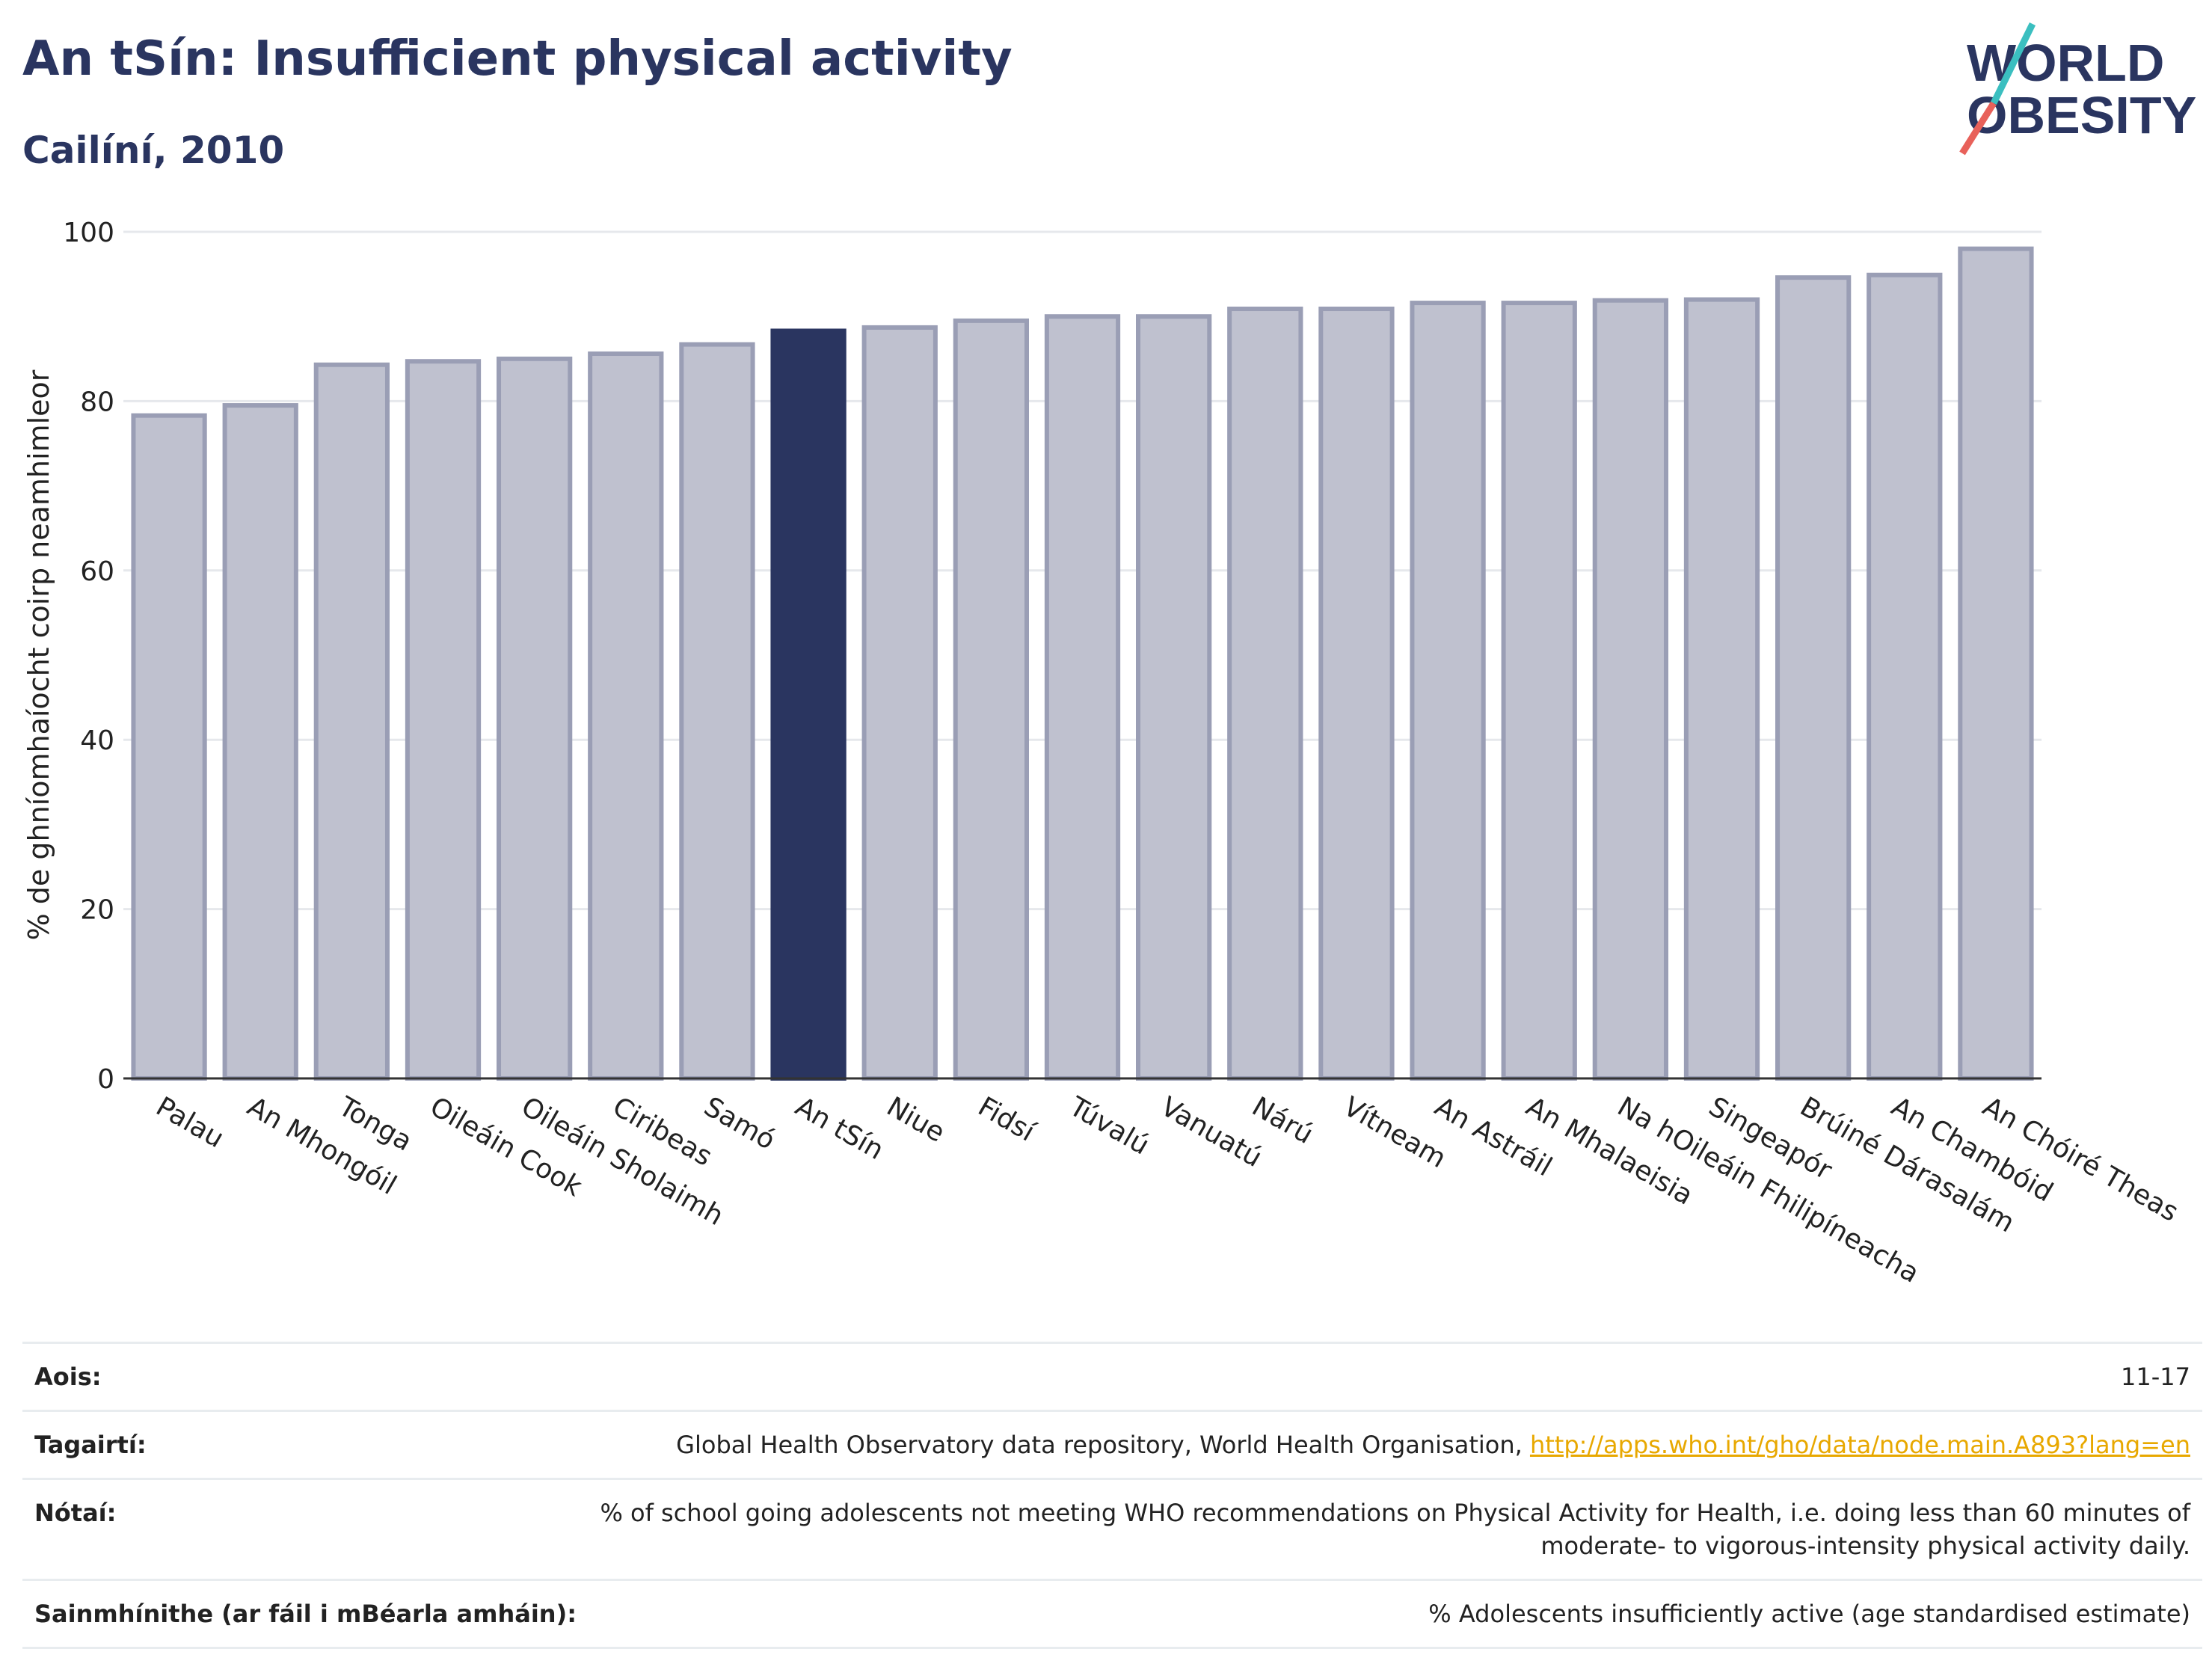 This screenshot has width=2212, height=1655. What do you see at coordinates (2065, 63) in the screenshot?
I see `logo-text-world: WORLD` at bounding box center [2065, 63].